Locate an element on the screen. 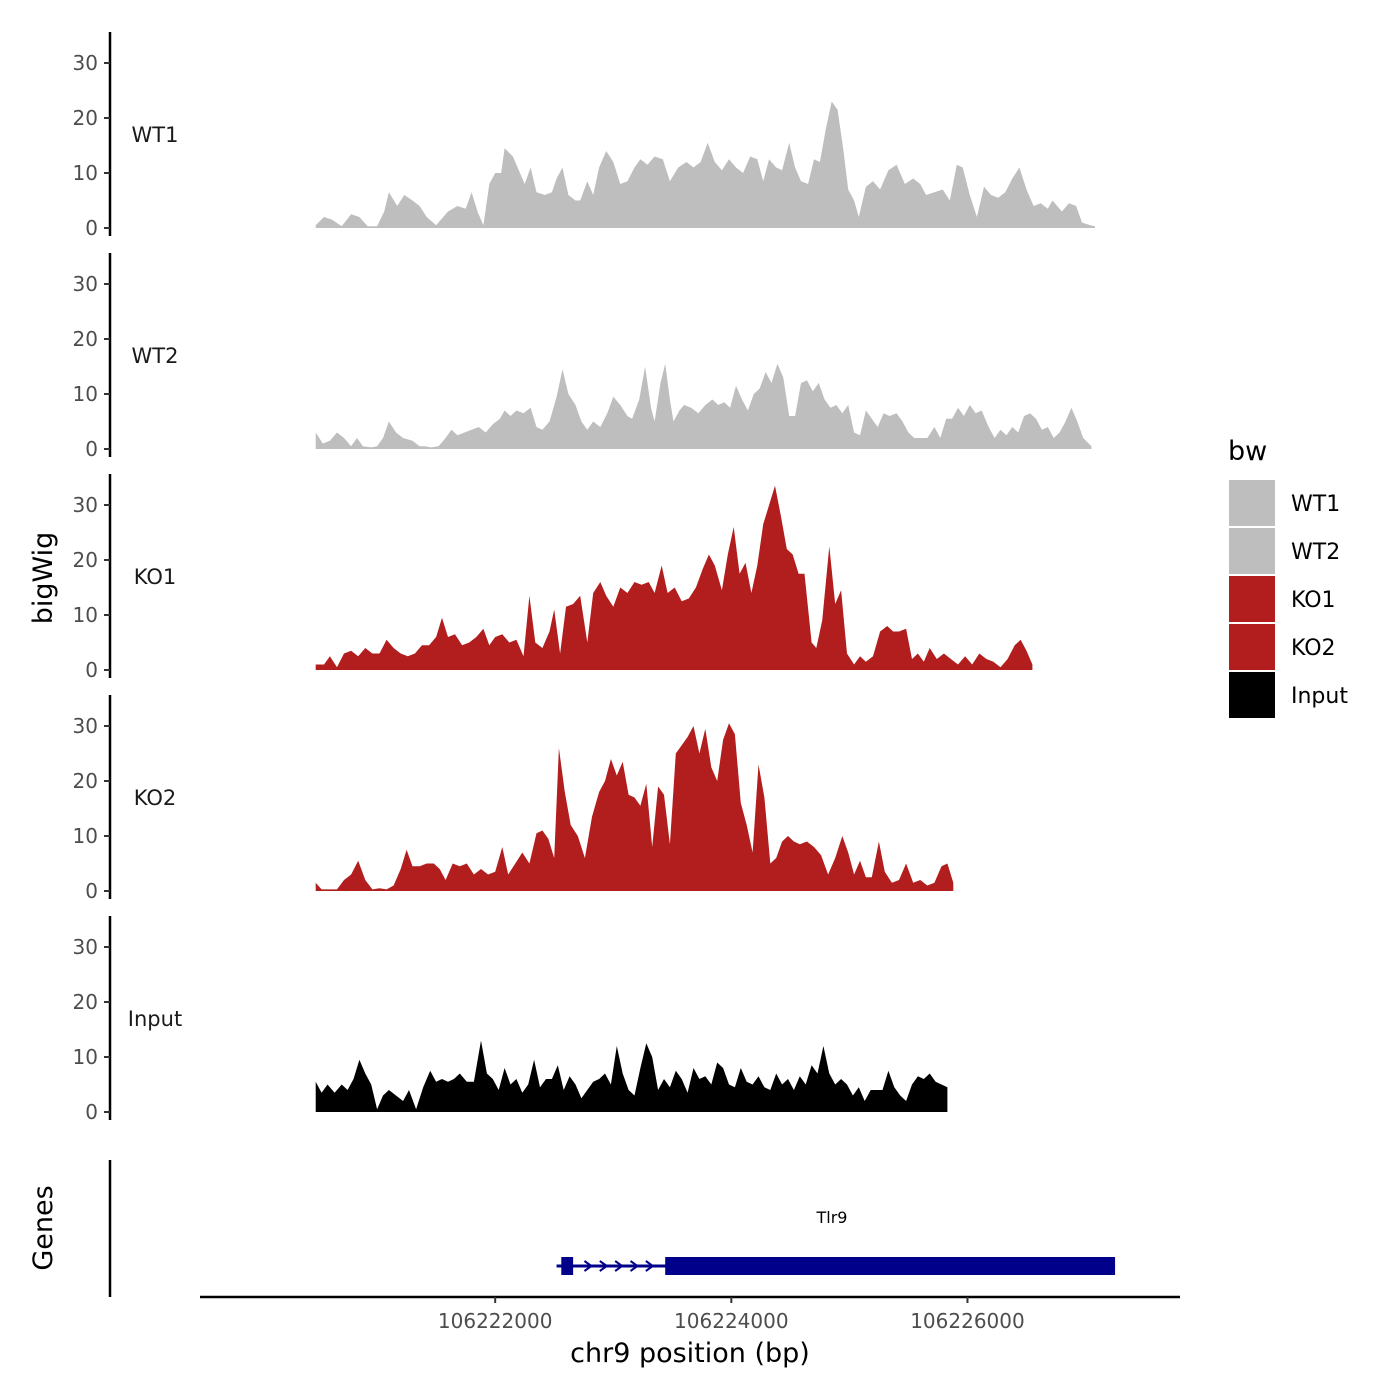  panel-label: WT1 is located at coordinates (155, 135).